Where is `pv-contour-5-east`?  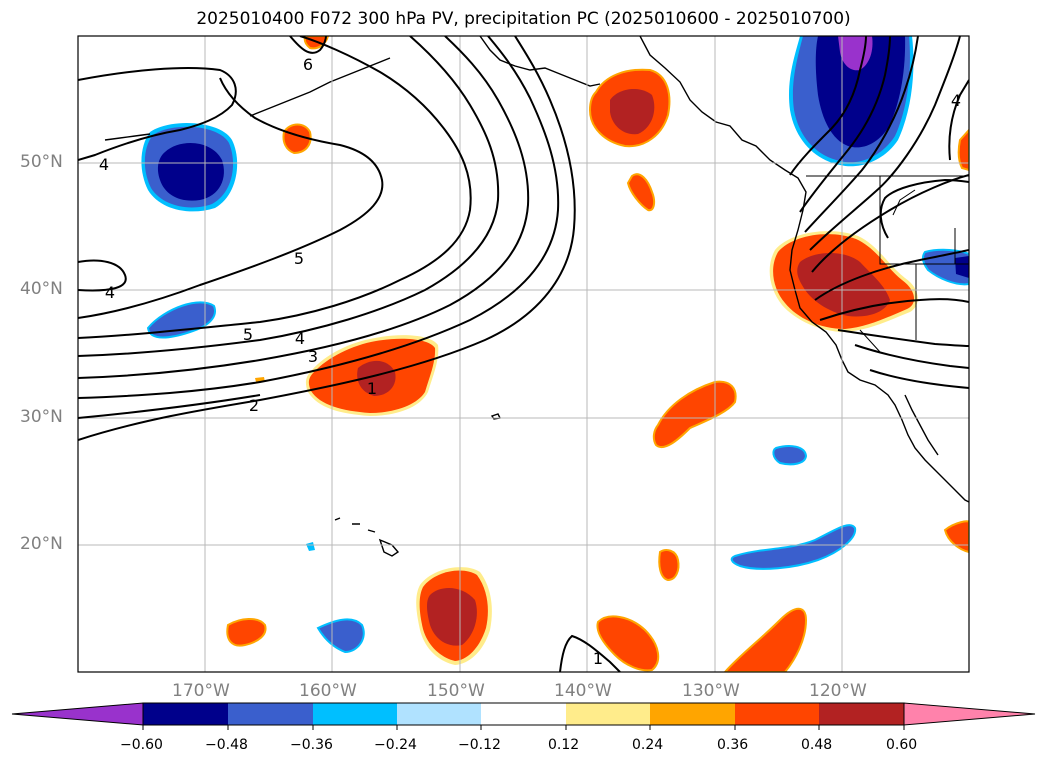 pv-contour-5-east is located at coordinates (275, 187).